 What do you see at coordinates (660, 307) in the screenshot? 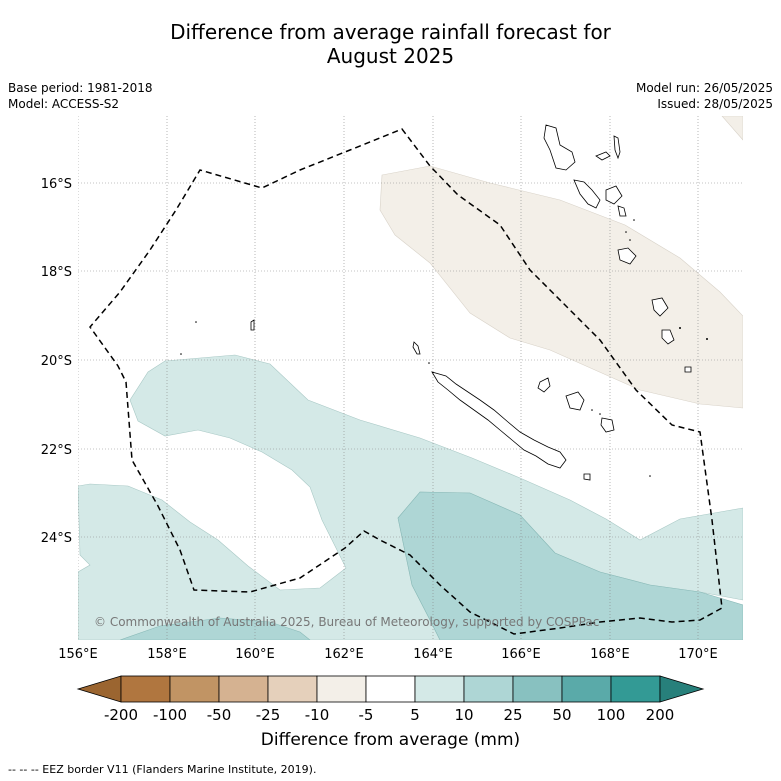
I see `erromango-island` at bounding box center [660, 307].